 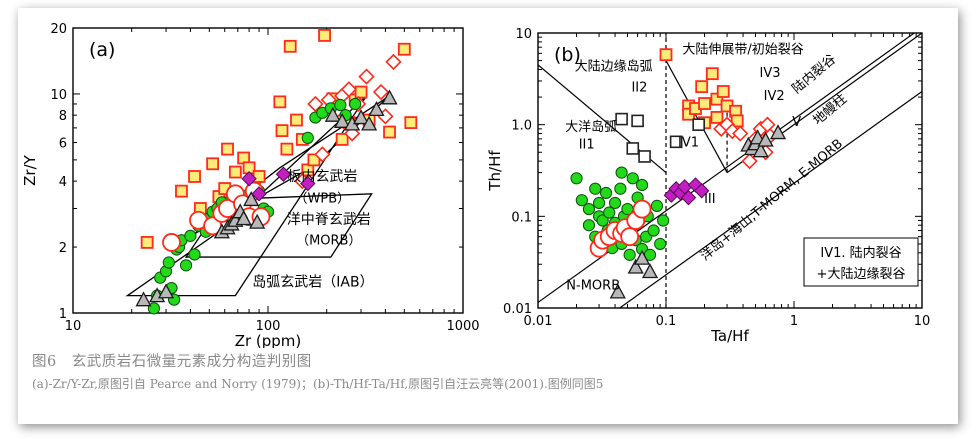 I want to click on series-diamond-red, so click(x=746, y=143).